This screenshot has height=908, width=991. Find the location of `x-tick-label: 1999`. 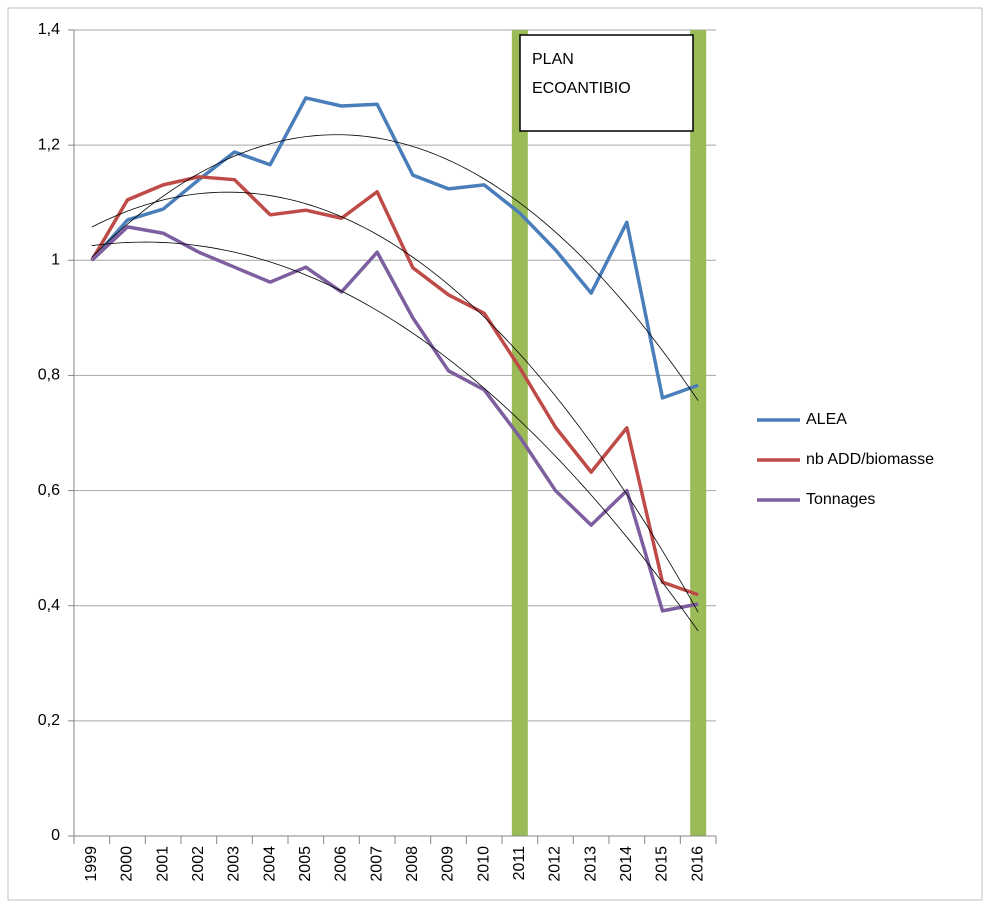

x-tick-label: 1999 is located at coordinates (91, 864).